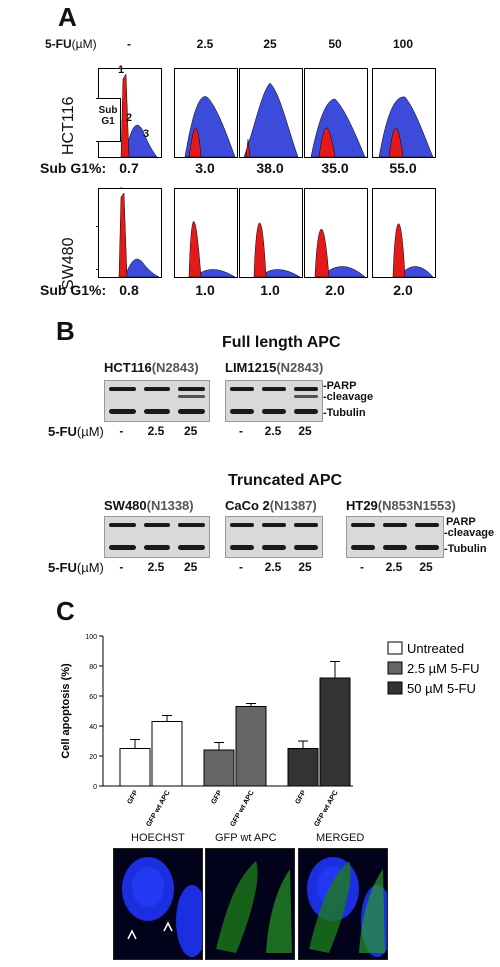 The image size is (500, 967). I want to click on x-tick-label: GFP wt APC, so click(326, 809).